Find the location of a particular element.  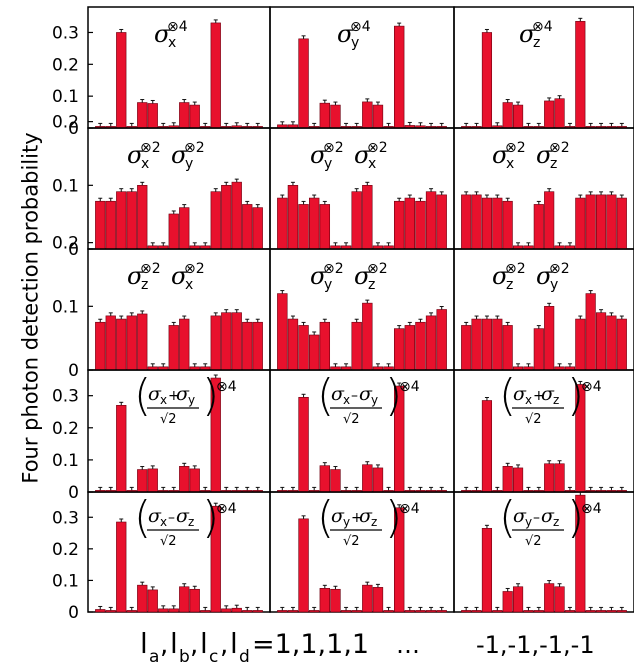

xlabel-first-value: =1,1,1,1 is located at coordinates (310, 644).